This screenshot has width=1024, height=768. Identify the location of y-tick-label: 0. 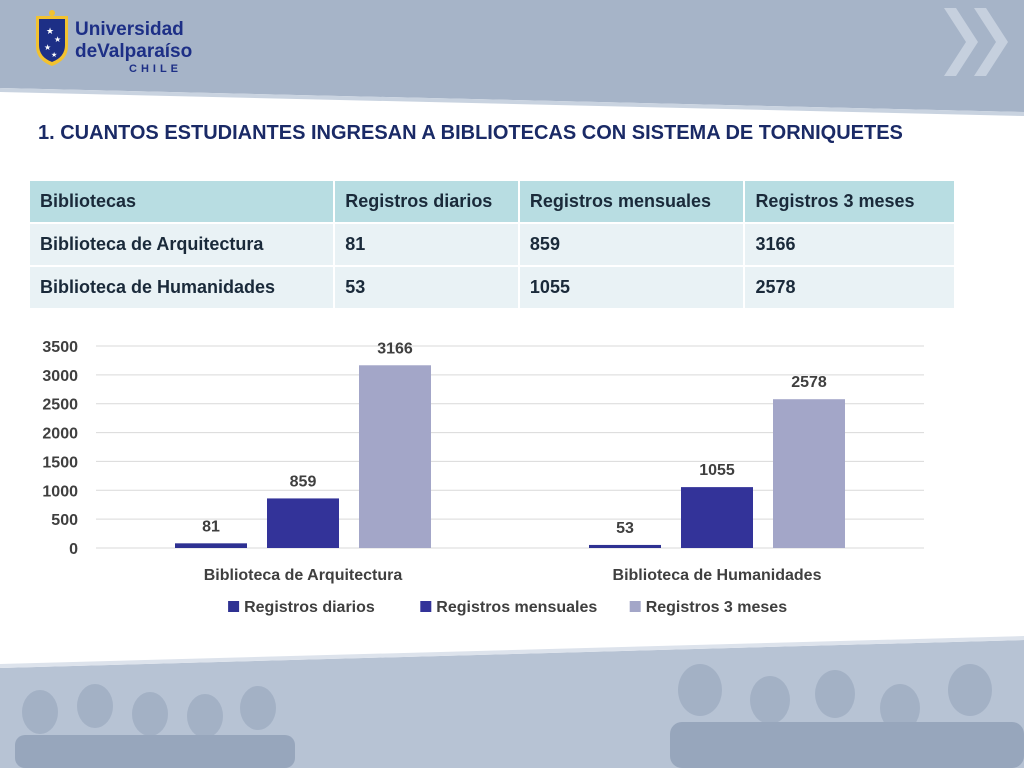
(73, 549).